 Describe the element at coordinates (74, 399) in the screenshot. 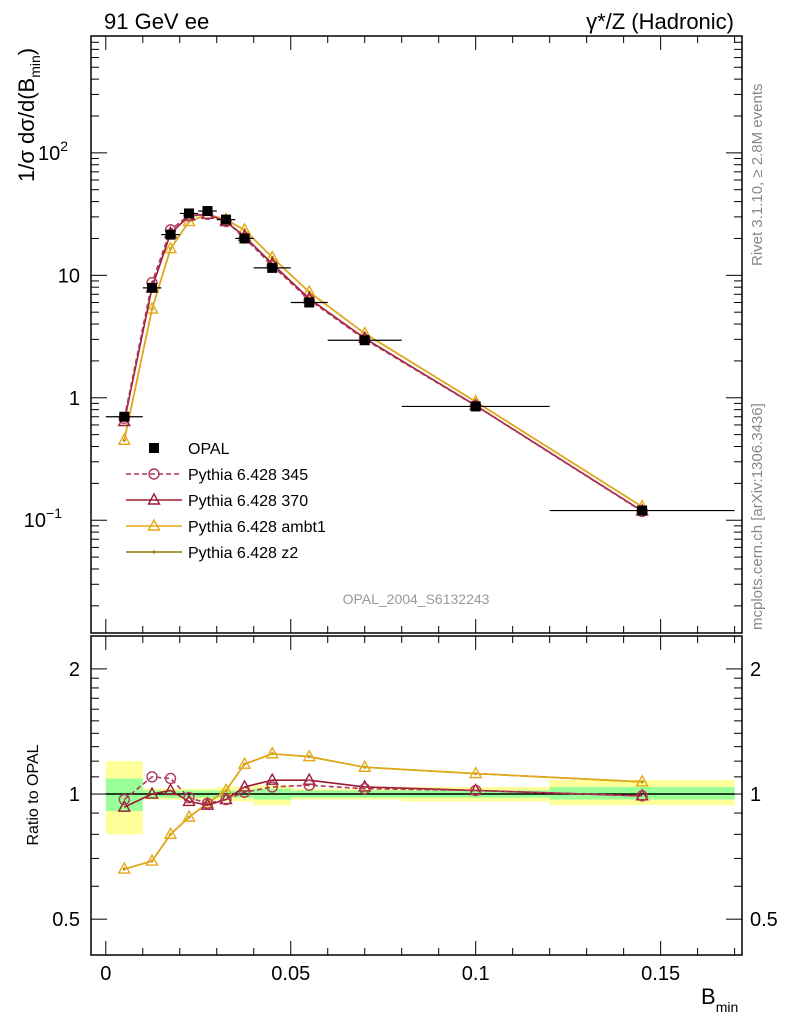

I see `y-tick-label: 1` at that location.